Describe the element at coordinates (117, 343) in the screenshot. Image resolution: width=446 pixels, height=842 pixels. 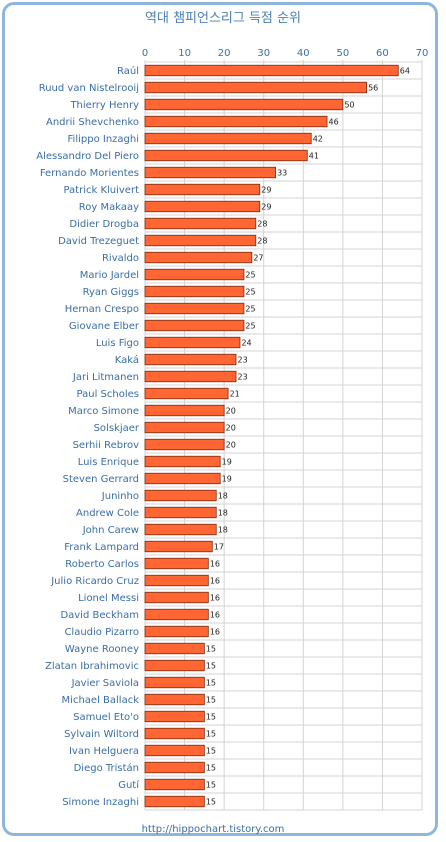
I see `category-label: Luis Figo` at that location.